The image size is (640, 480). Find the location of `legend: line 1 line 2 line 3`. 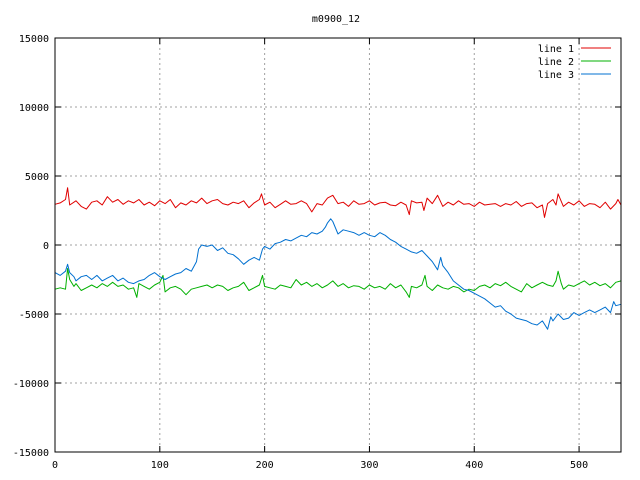

legend: line 1 line 2 line 3 is located at coordinates (574, 62).